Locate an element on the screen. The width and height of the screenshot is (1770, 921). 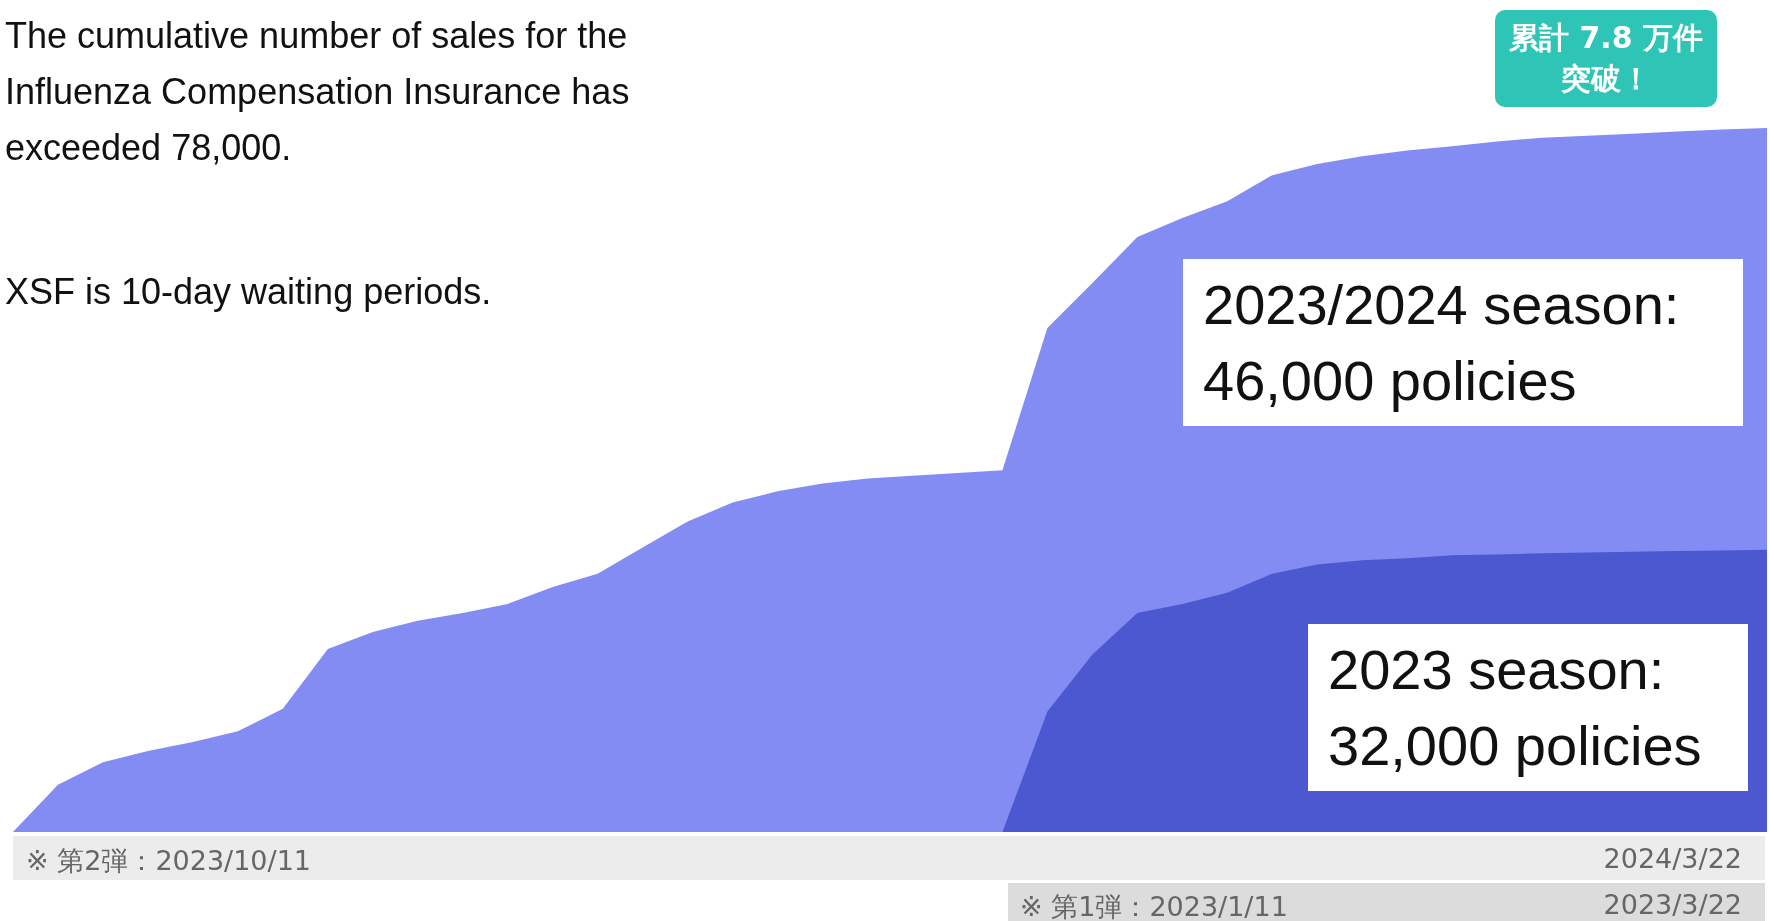
text: ※ 第1弾：2023/1/11 is located at coordinates (1154, 905).